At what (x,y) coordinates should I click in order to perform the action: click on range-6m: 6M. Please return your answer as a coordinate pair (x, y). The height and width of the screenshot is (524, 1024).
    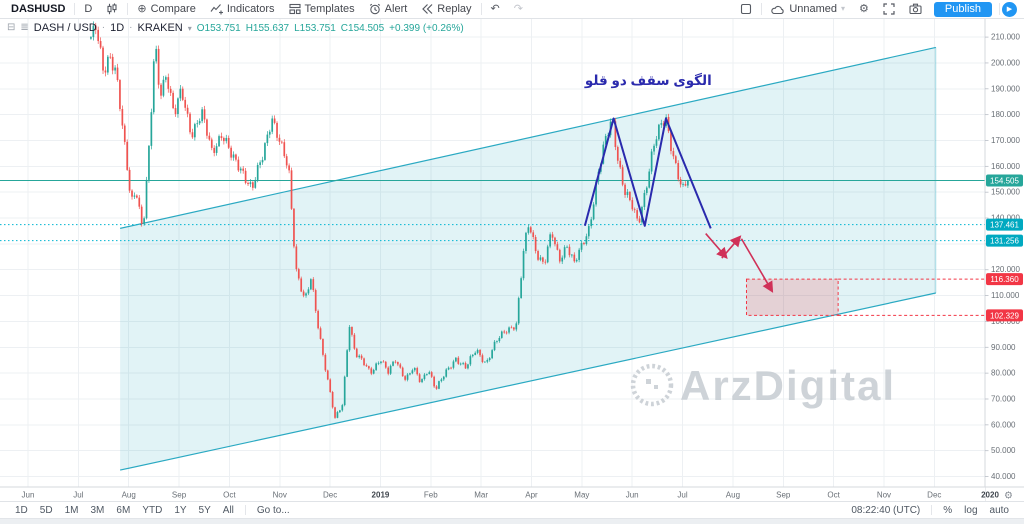
    Looking at the image, I should click on (123, 510).